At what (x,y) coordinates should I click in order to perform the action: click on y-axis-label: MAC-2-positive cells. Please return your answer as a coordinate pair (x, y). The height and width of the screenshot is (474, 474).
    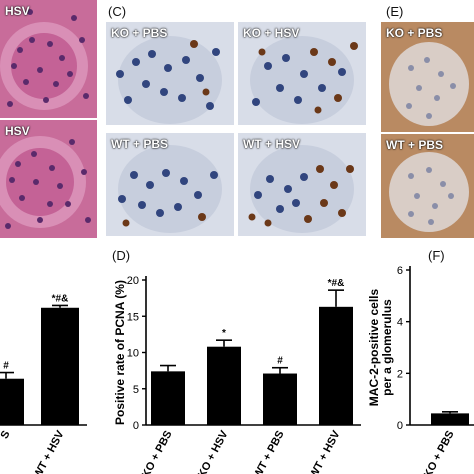
    Looking at the image, I should click on (374, 347).